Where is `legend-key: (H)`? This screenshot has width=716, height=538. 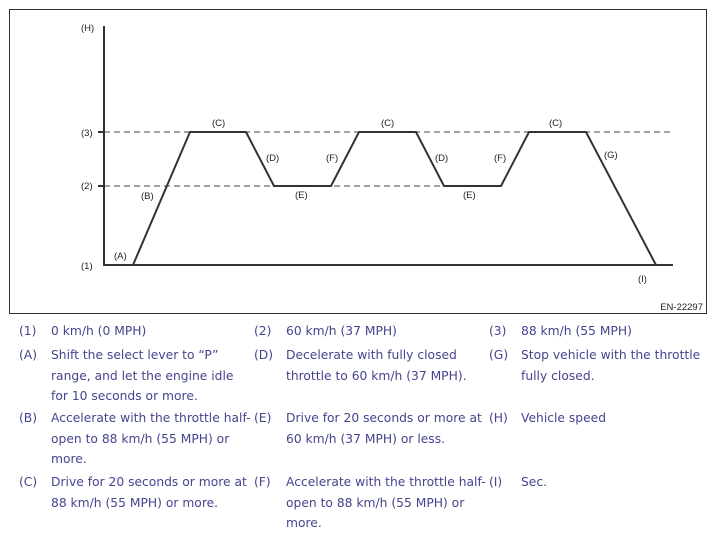 legend-key: (H) is located at coordinates (498, 418).